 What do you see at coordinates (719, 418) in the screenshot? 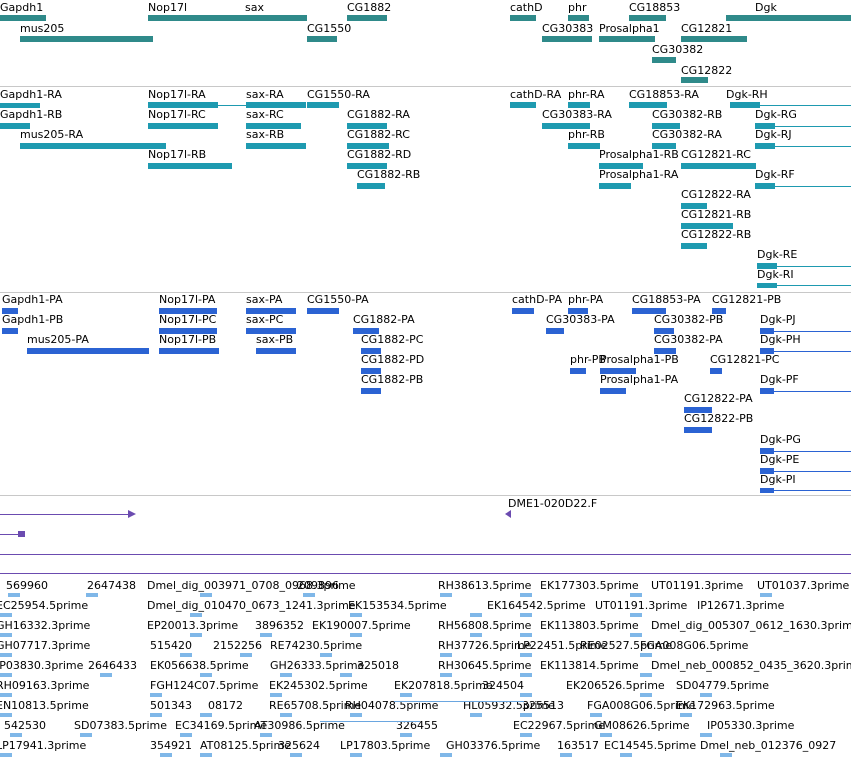
I see `peptide-label: CG12822-PB` at bounding box center [719, 418].